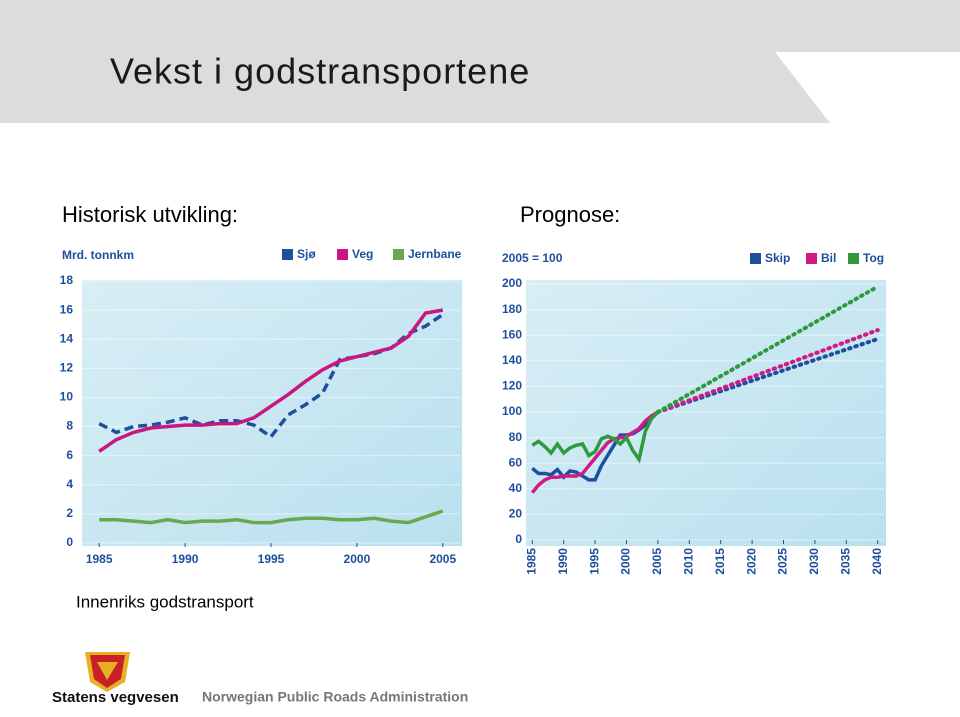  Describe the element at coordinates (362, 254) in the screenshot. I see `legend-label: Veg` at that location.